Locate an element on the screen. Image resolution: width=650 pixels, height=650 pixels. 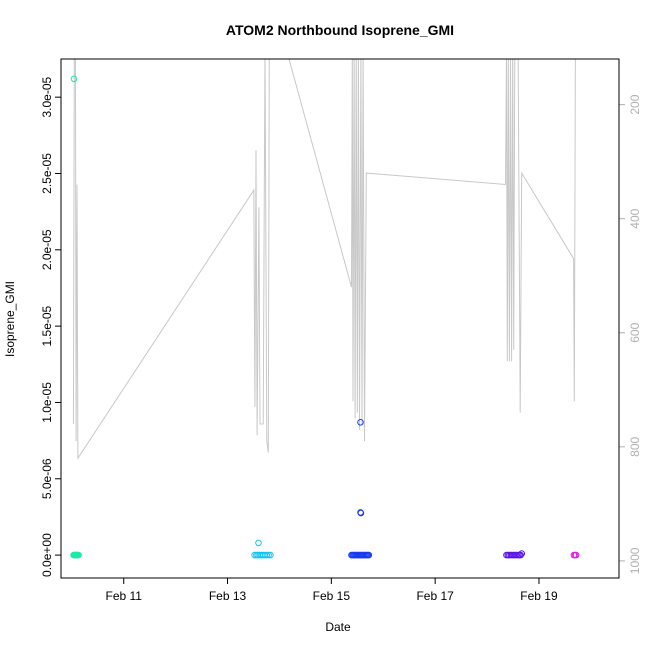
y-tick-label: 2.0e-05 is located at coordinates (47, 249).